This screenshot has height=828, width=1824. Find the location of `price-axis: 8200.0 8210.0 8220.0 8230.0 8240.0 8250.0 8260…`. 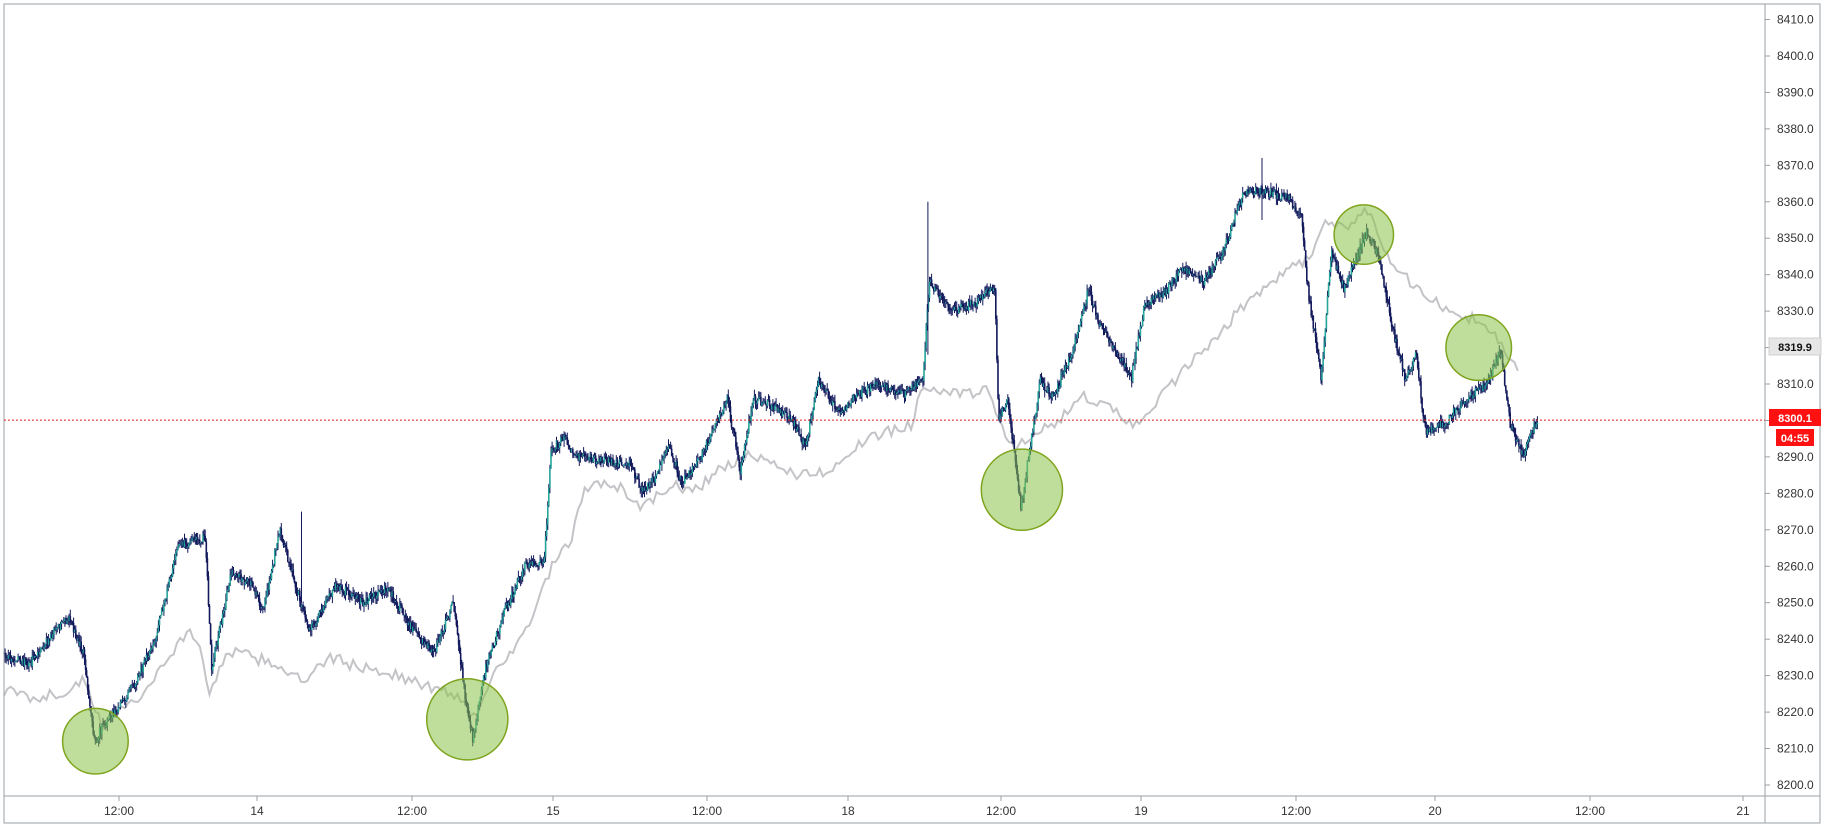

price-axis: 8200.0 8210.0 8220.0 8230.0 8240.0 8250.0 8260… is located at coordinates (1789, 403).